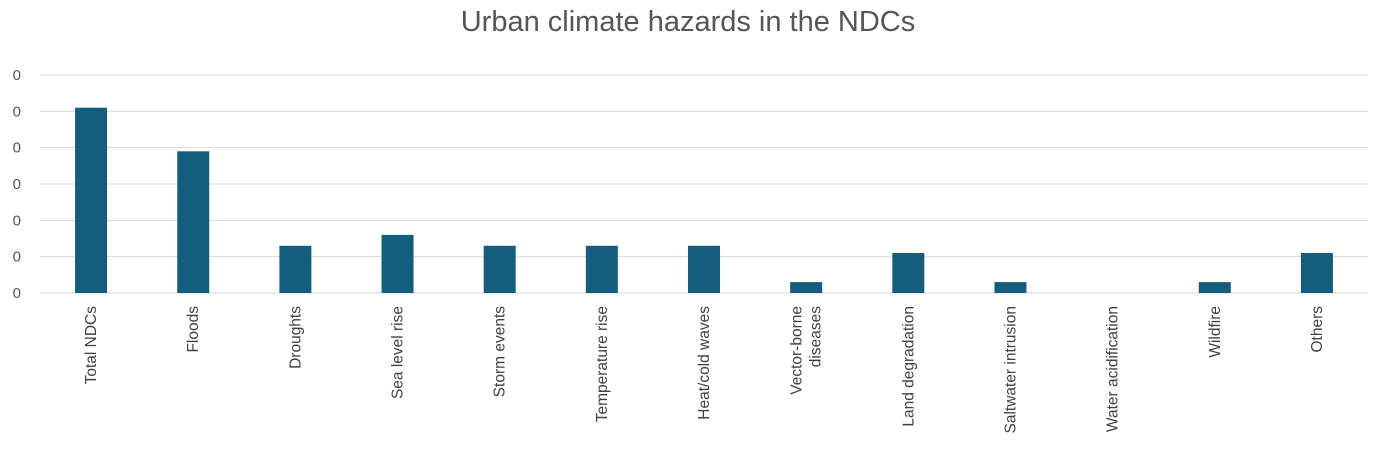  I want to click on x-category-label: Total NDCs, so click(91, 345).